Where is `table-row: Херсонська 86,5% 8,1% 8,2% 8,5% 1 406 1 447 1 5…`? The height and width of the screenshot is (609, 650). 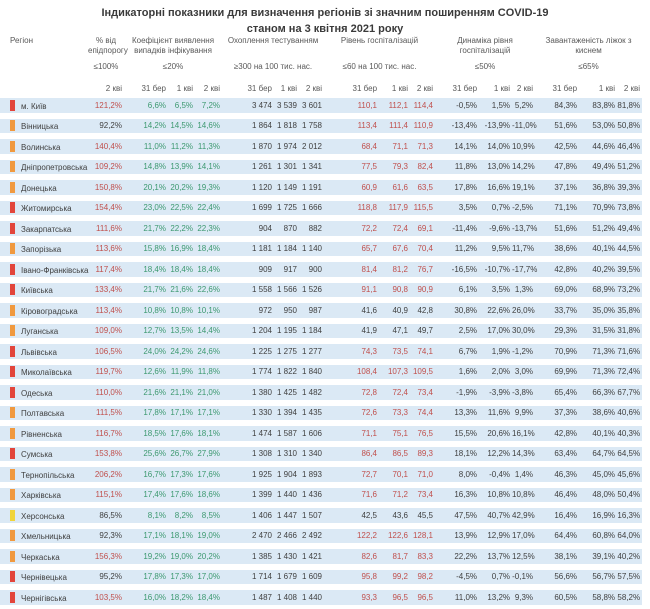
table-row: Херсонська 86,5% 8,1% 8,2% 8,5% 1 406 1 447 1 5… is located at coordinates (321, 518).